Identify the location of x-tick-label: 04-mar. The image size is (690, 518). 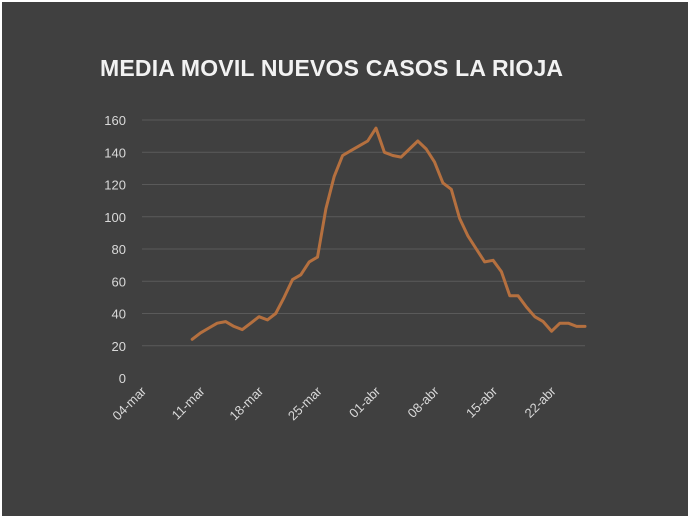
(129, 403).